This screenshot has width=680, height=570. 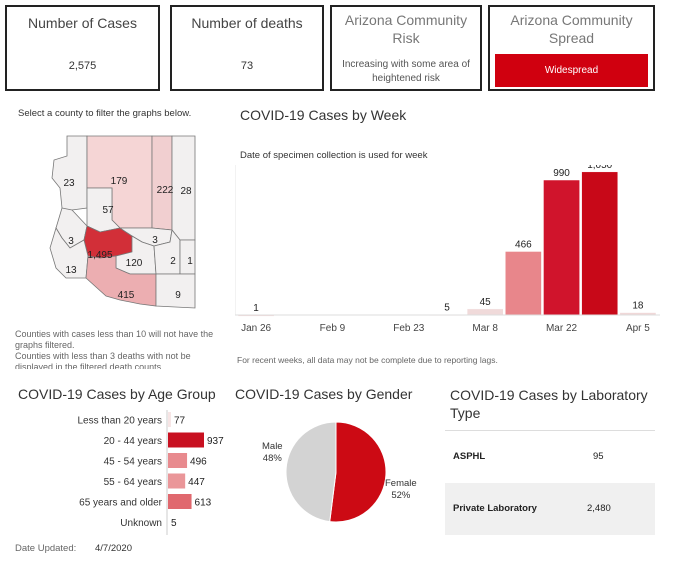 I want to click on map-label-pima: 415, so click(x=126, y=295).